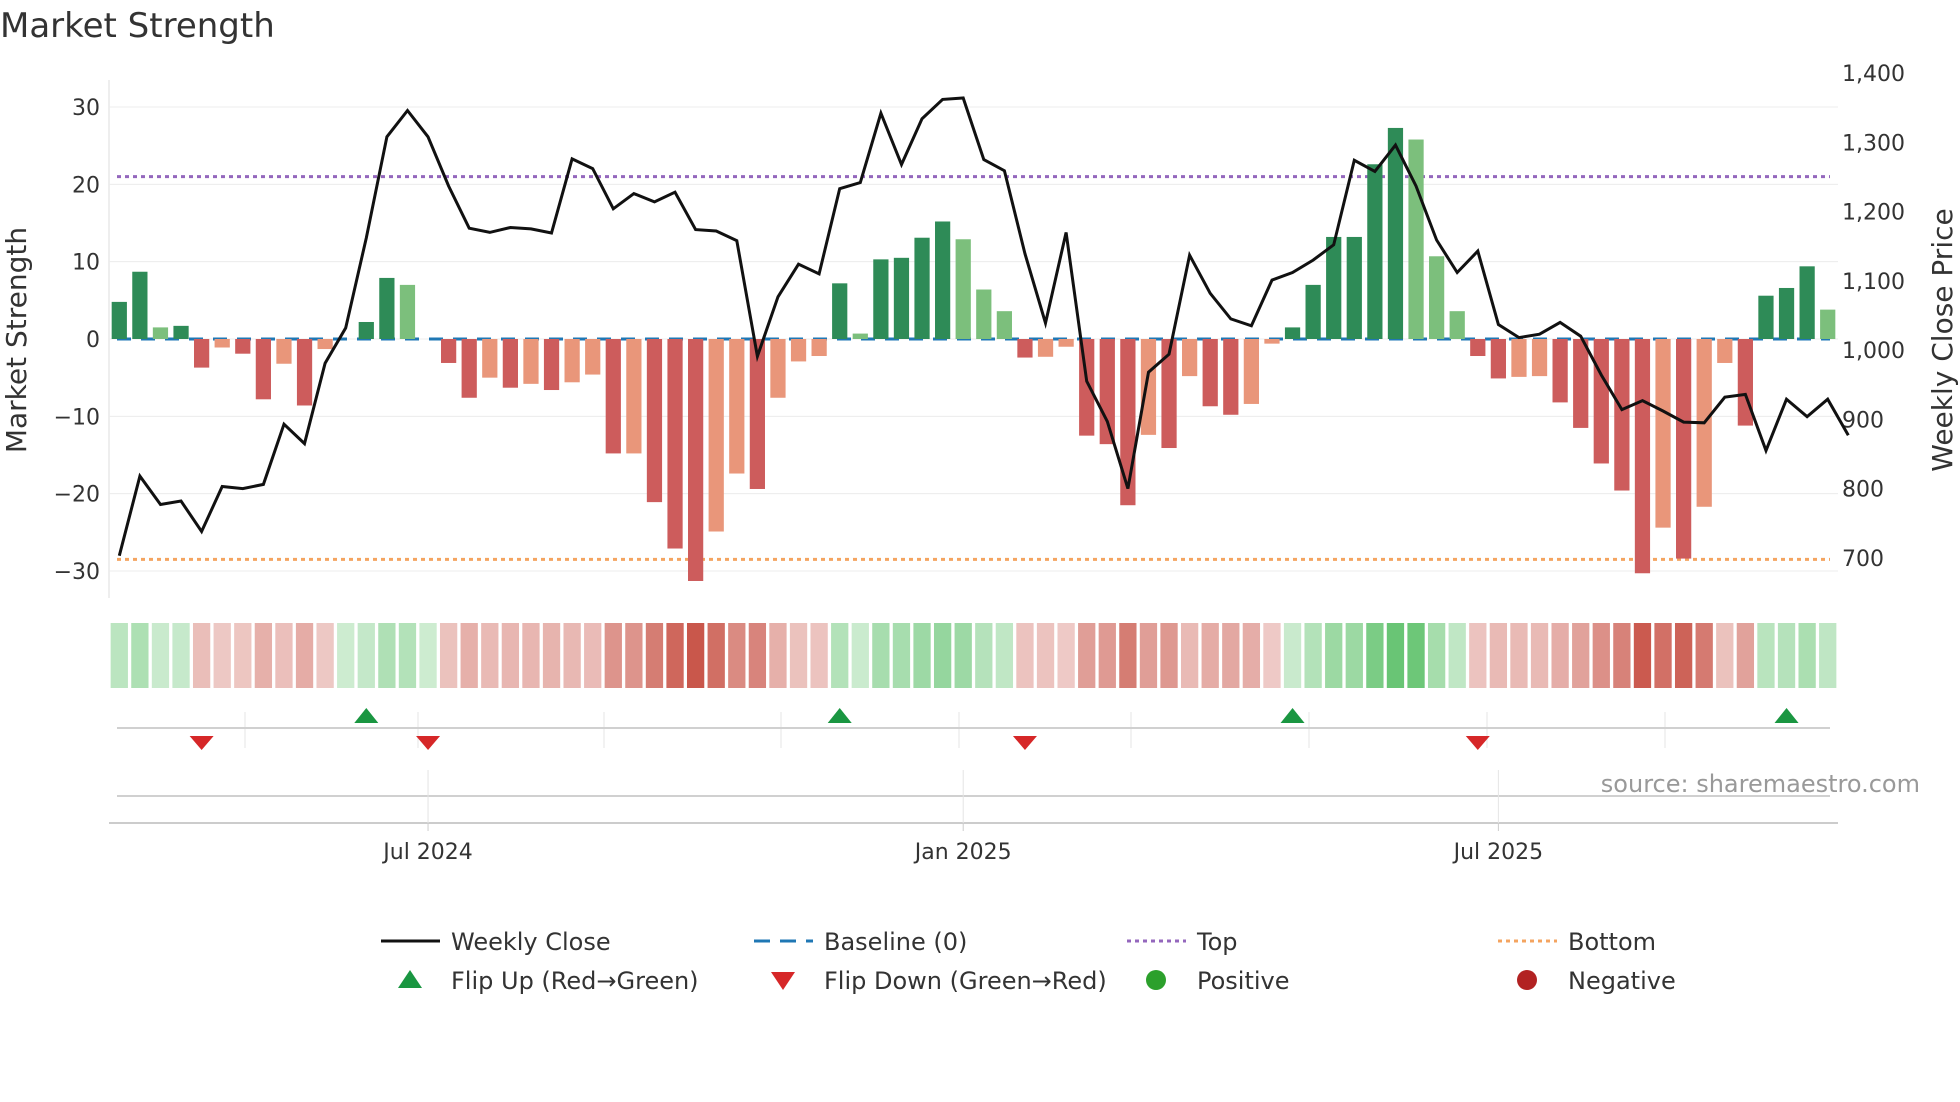  What do you see at coordinates (973, 766) in the screenshot?
I see `flip-markers-panel` at bounding box center [973, 766].